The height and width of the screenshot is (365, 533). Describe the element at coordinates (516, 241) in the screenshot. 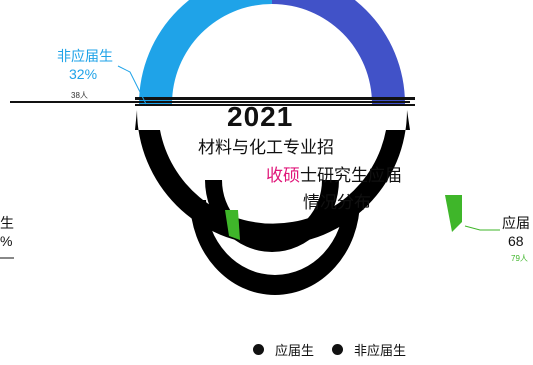

I see `slice-percent-graduating: 68` at that location.